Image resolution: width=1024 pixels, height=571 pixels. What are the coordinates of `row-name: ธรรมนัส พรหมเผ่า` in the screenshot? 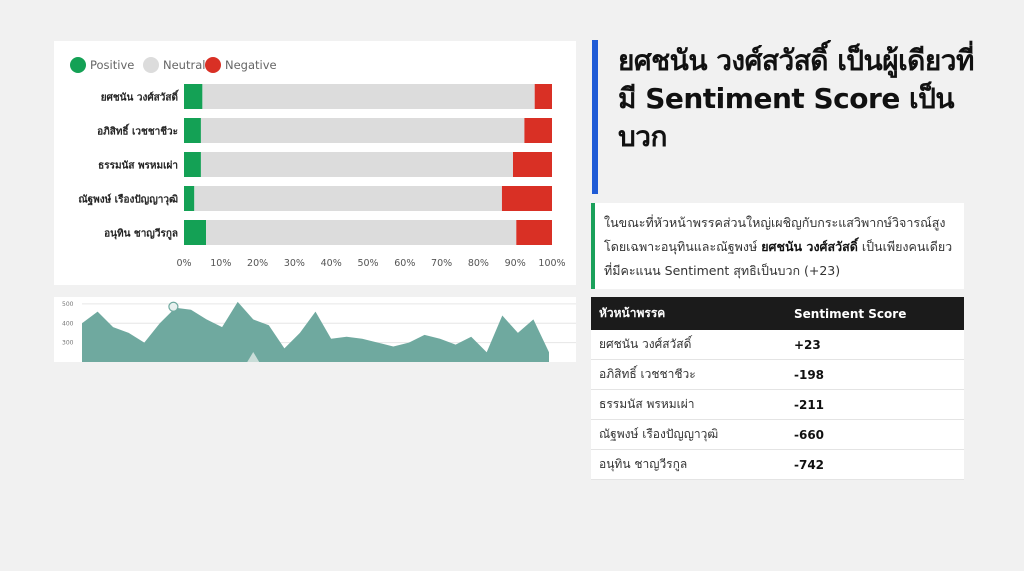 It's located at (692, 404).